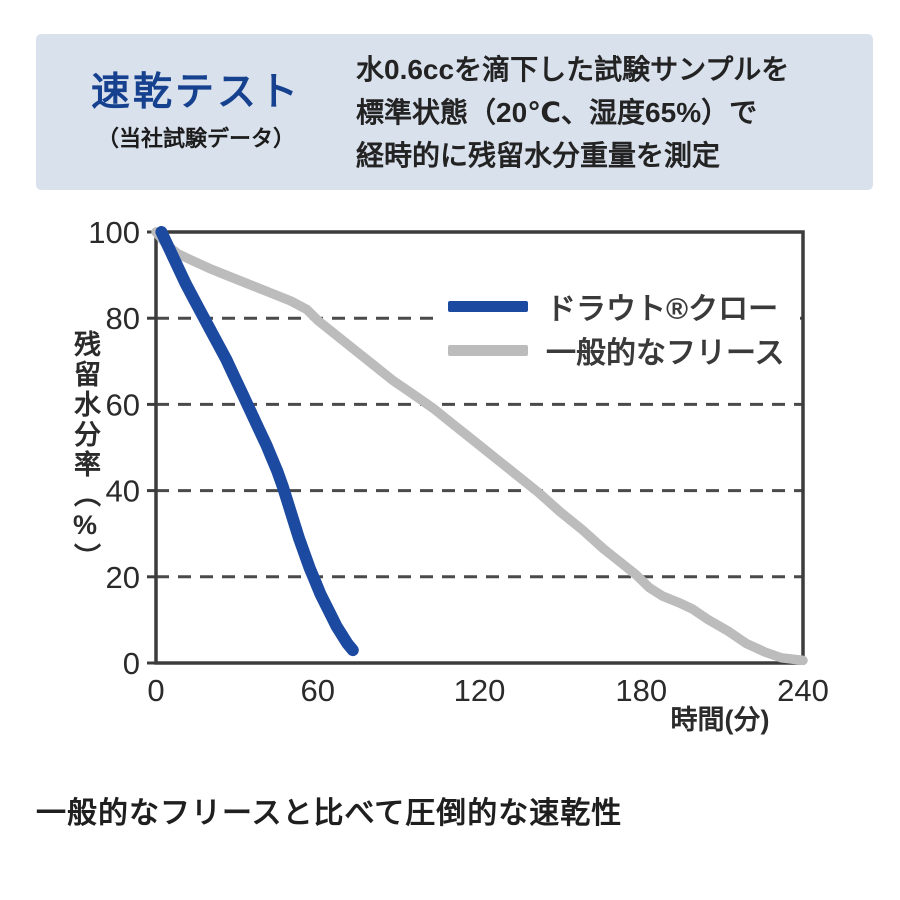 The image size is (900, 900). What do you see at coordinates (662, 309) in the screenshot?
I see `legend-label: ドラウト®クロー` at bounding box center [662, 309].